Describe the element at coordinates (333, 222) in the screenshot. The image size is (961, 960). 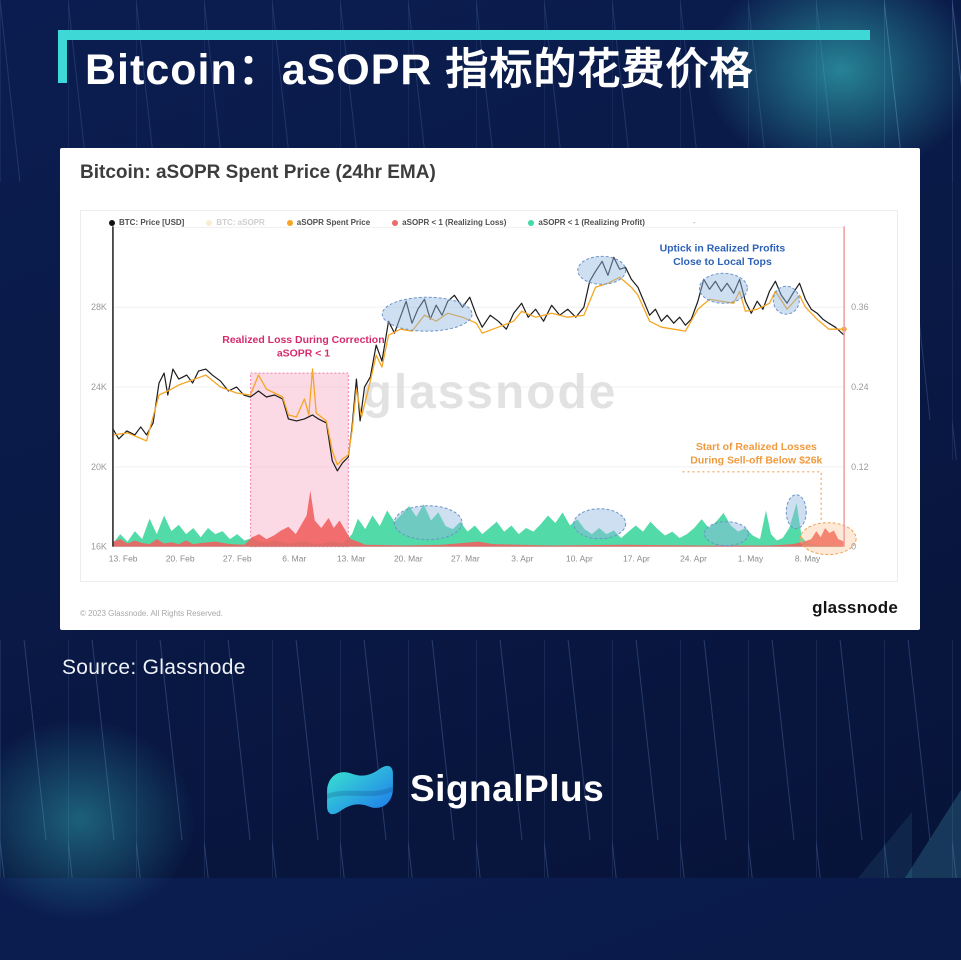
I see `legend-label: aSOPR Spent Price` at that location.